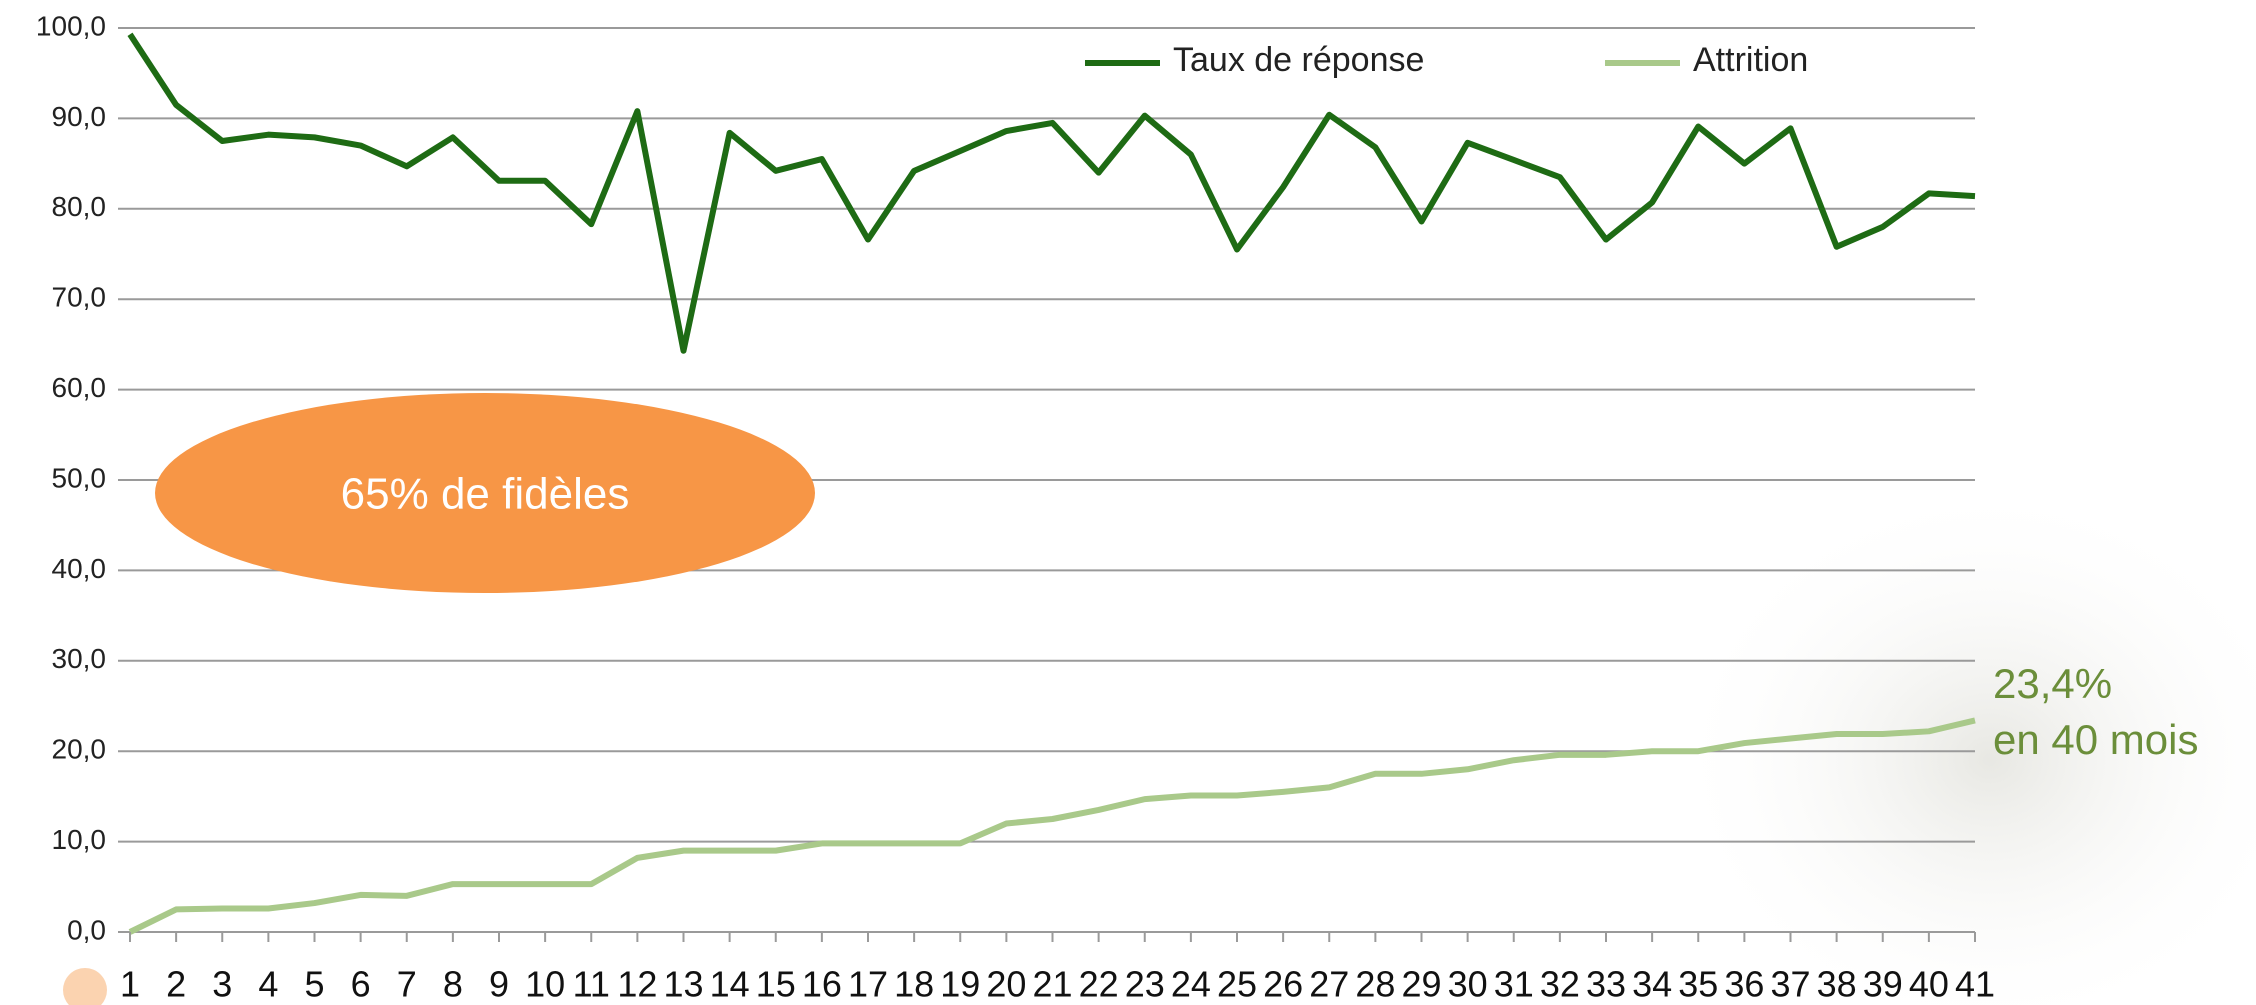 This screenshot has height=1005, width=2256. Describe the element at coordinates (499, 984) in the screenshot. I see `x-tick-label: 9` at that location.